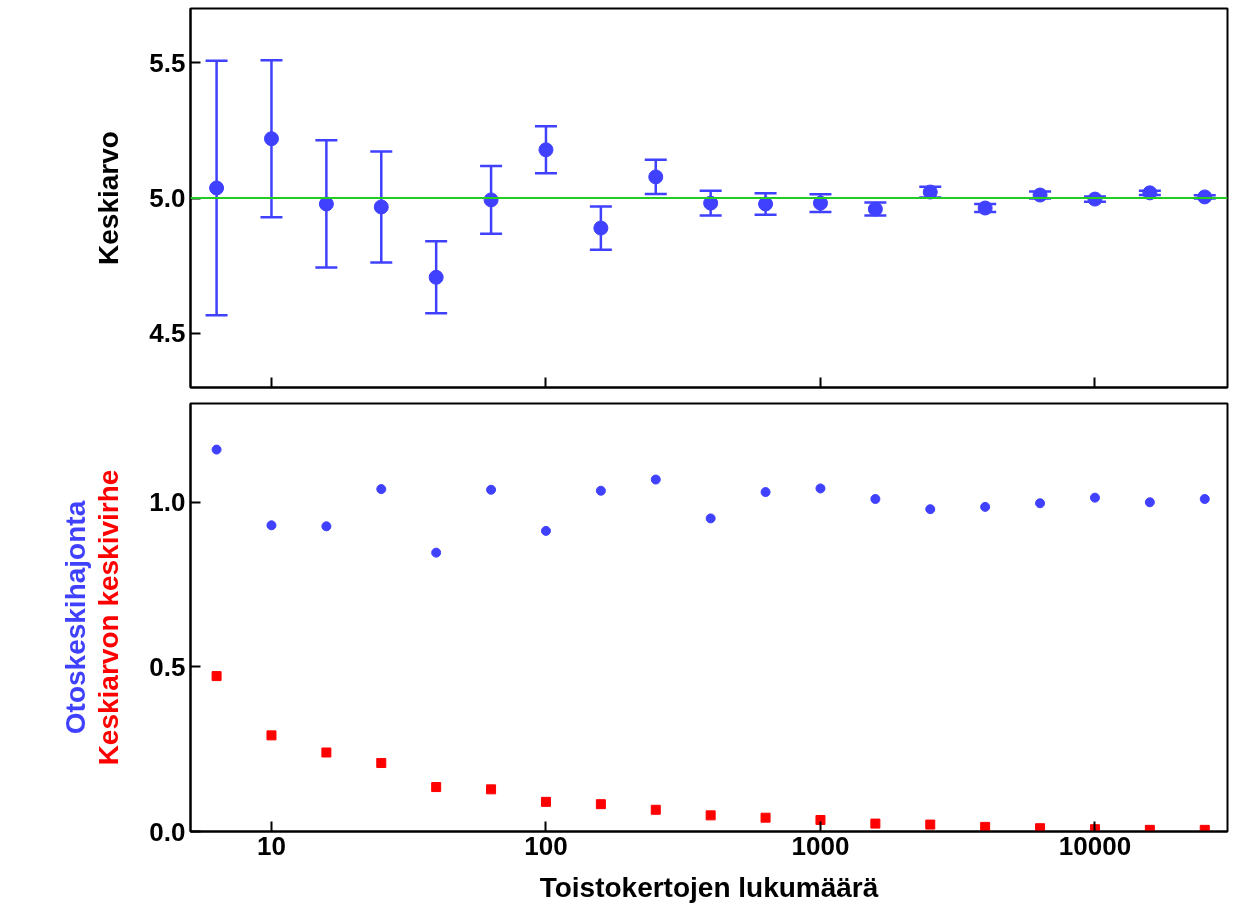  Describe the element at coordinates (167, 831) in the screenshot. I see `y-tick-label: 0.0` at that location.